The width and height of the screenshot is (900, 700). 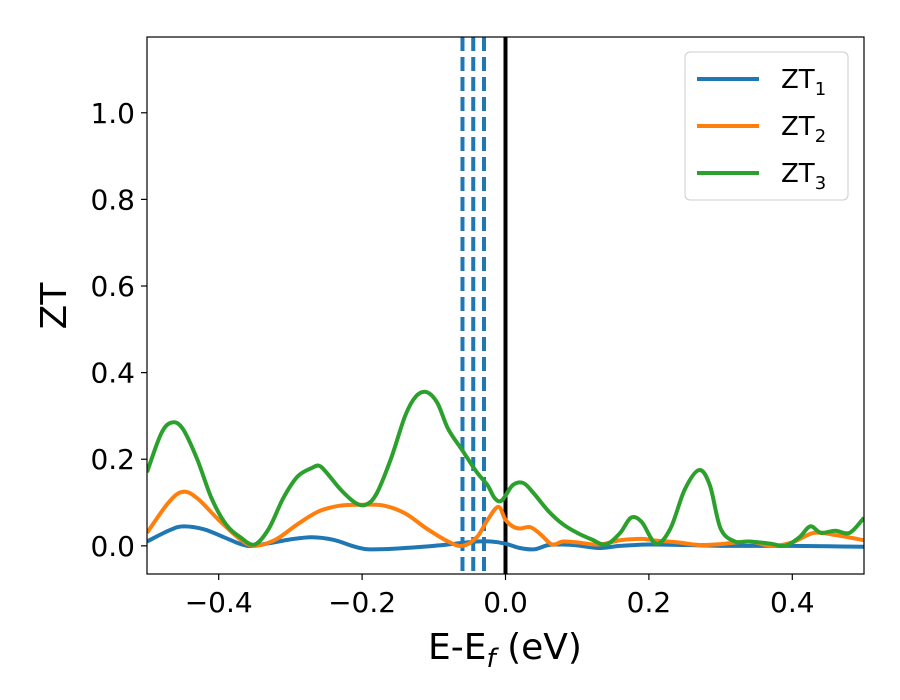 What do you see at coordinates (792, 602) in the screenshot?
I see `x-tick-label: 0.4` at bounding box center [792, 602].